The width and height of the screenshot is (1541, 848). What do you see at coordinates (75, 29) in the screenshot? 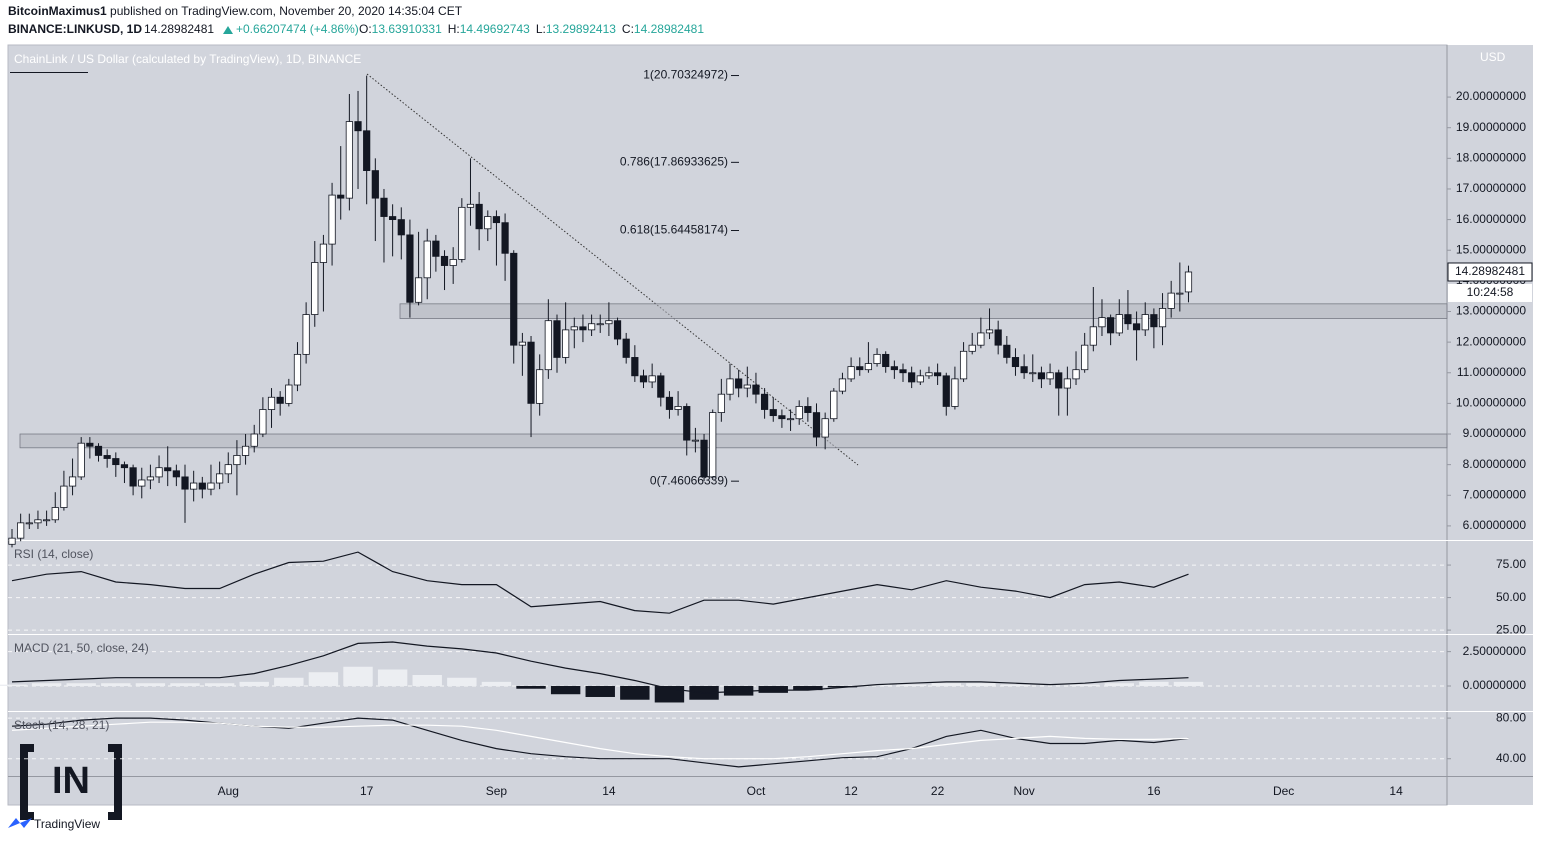
I see `symbol: BINANCE:LINKUSD, 1D` at bounding box center [75, 29].